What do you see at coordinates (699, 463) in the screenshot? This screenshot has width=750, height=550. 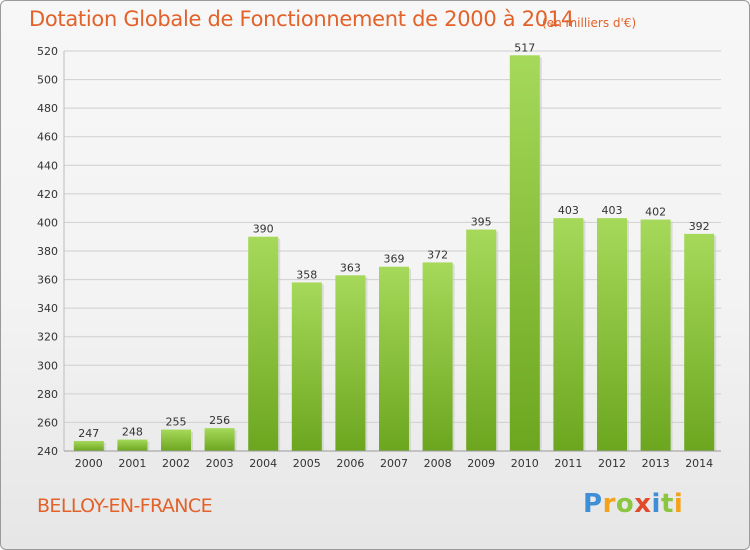 I see `x-tick-label: 2014` at bounding box center [699, 463].